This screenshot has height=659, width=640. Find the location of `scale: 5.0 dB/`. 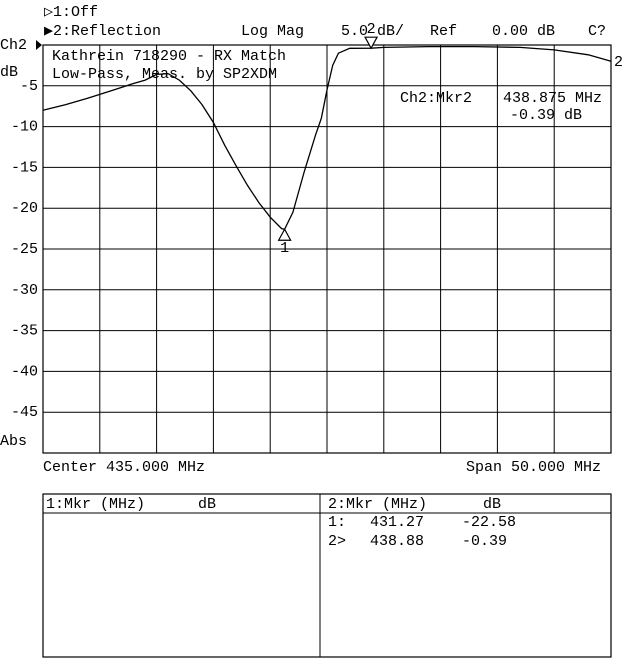

scale: 5.0 dB/ is located at coordinates (372, 31).